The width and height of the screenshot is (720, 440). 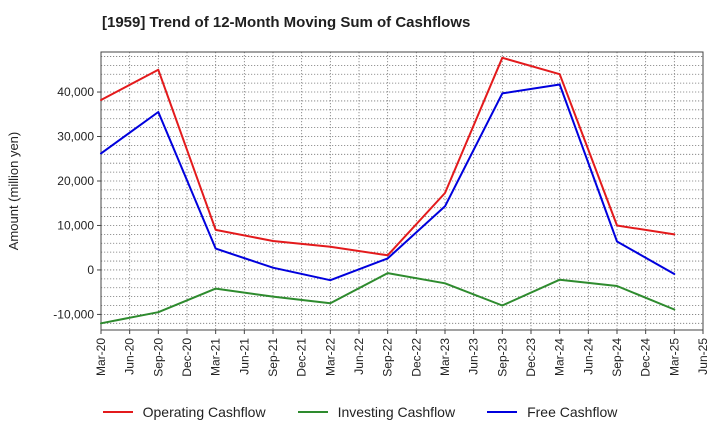 I want to click on x-tick-label: Jun-24, so click(x=588, y=356).